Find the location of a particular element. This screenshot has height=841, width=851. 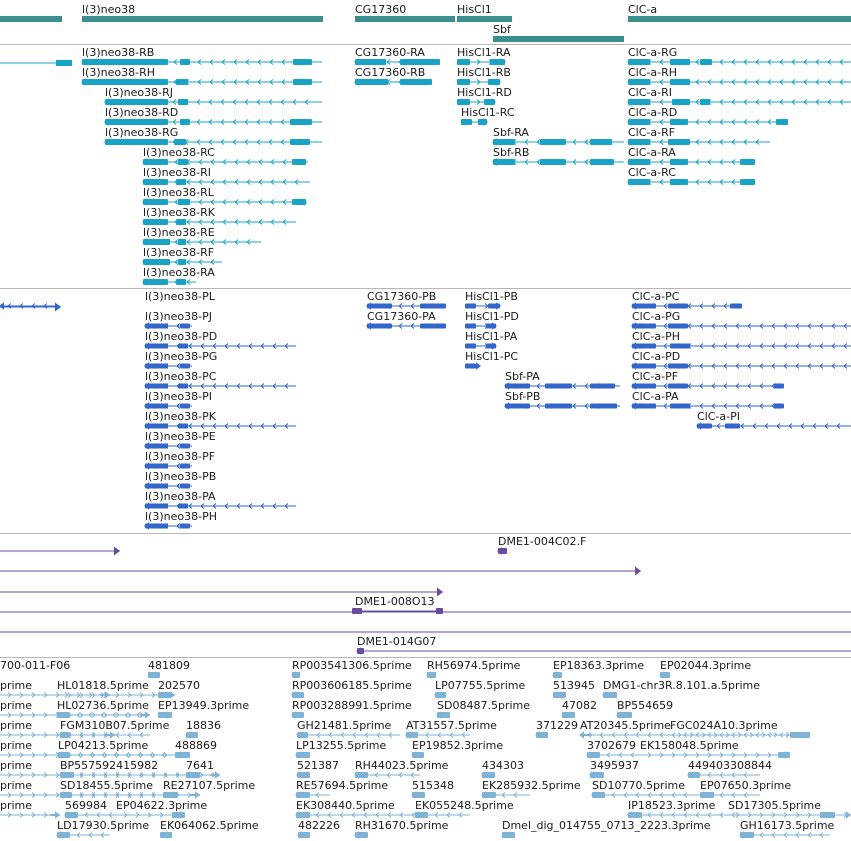

feature-label: FGM310B07.5prime is located at coordinates (115, 725).